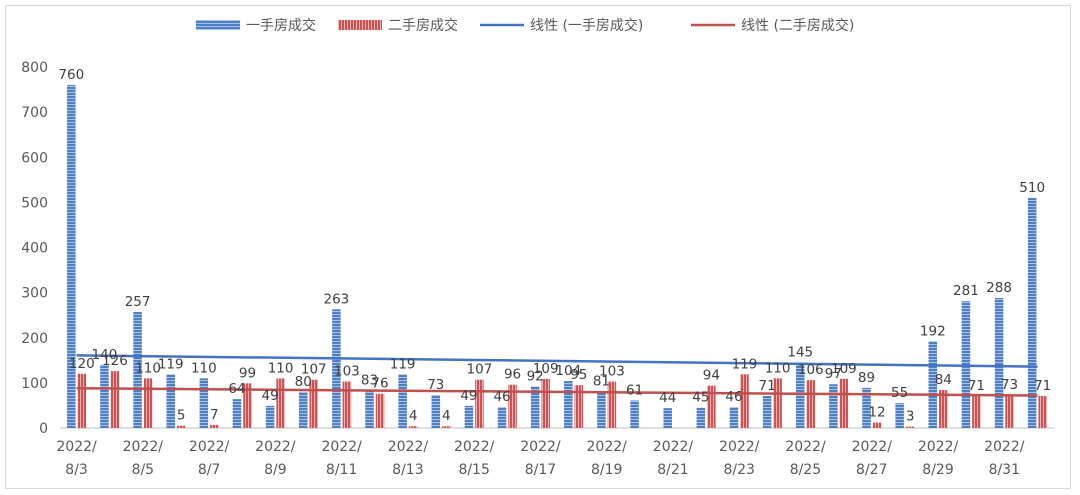 This screenshot has height=495, width=1080. I want to click on data-label-new-home: 760, so click(71, 75).